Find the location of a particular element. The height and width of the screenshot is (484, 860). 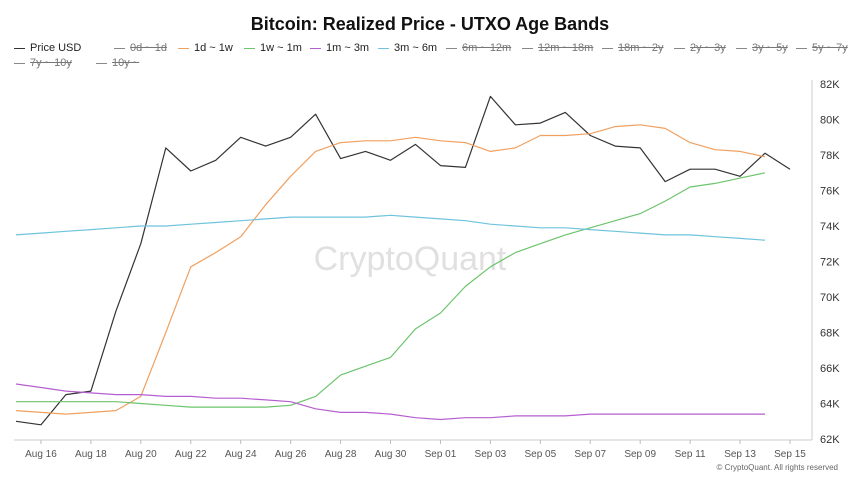

x-tick-label: Aug 22 is located at coordinates (191, 454).